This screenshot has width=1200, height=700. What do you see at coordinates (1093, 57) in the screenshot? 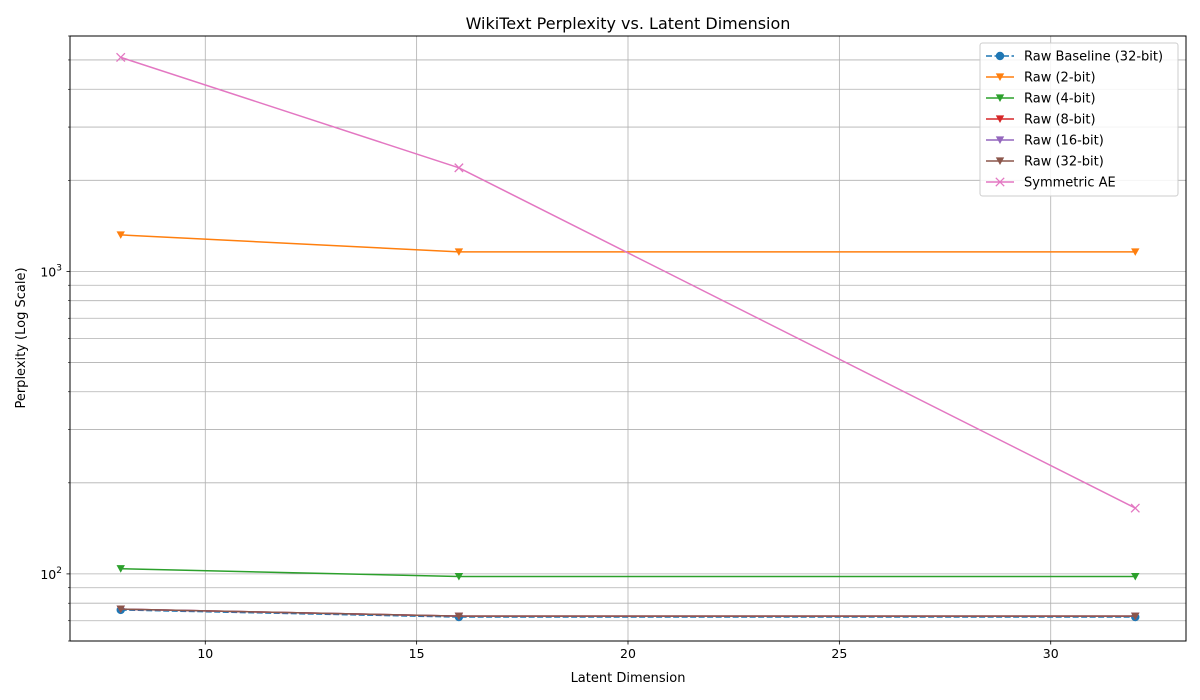
I see `legend-label: Raw Baseline (32-bit)` at bounding box center [1093, 57].